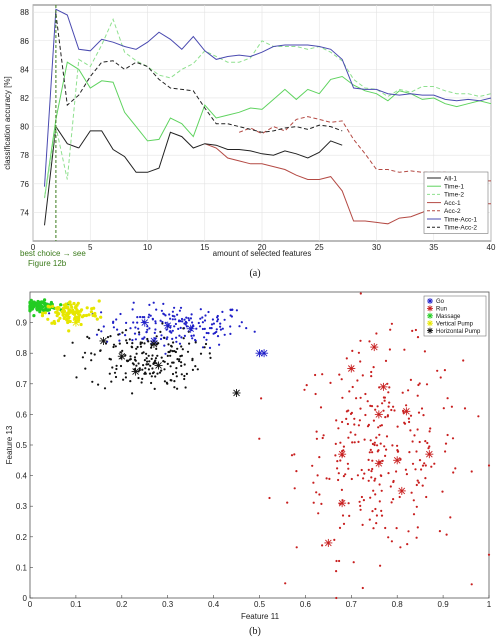  What do you see at coordinates (9, 444) in the screenshot?
I see `y-axis-label-b: Feature 13` at bounding box center [9, 444].